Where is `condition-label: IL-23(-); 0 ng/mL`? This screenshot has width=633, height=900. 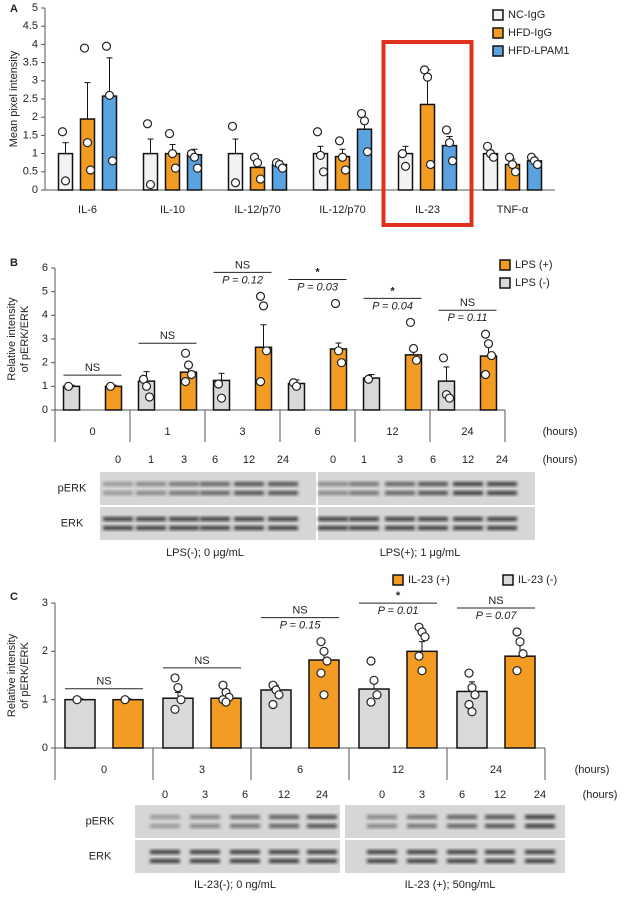
condition-label: IL-23(-); 0 ng/mL is located at coordinates (235, 885).